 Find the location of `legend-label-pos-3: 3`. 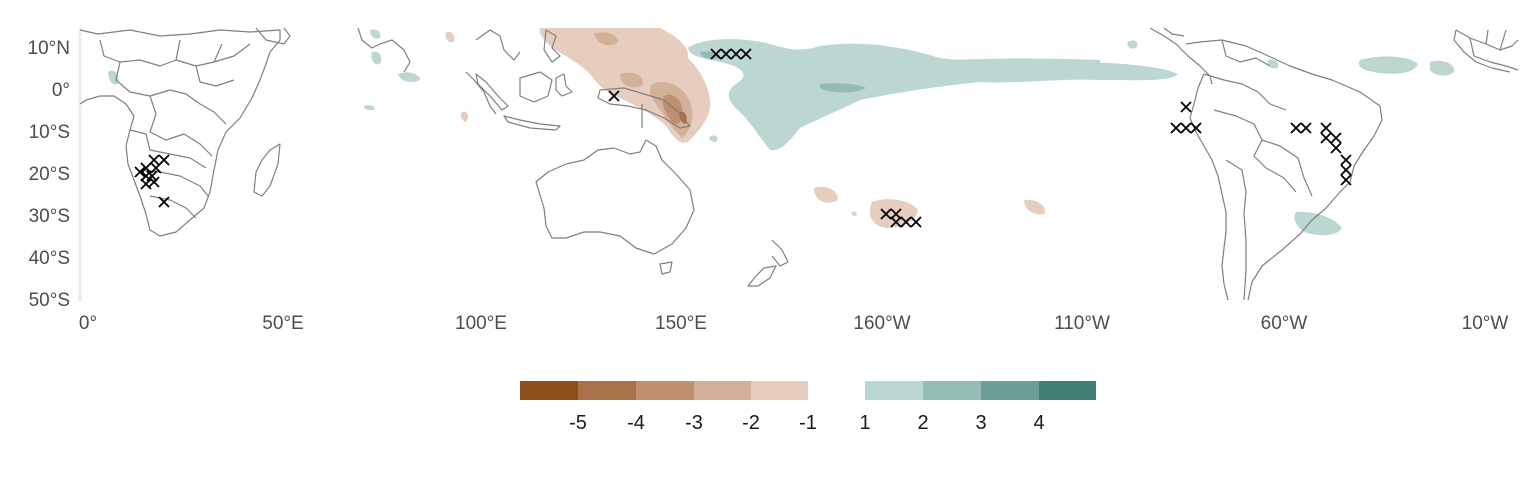

legend-label-pos-3: 3 is located at coordinates (981, 423).